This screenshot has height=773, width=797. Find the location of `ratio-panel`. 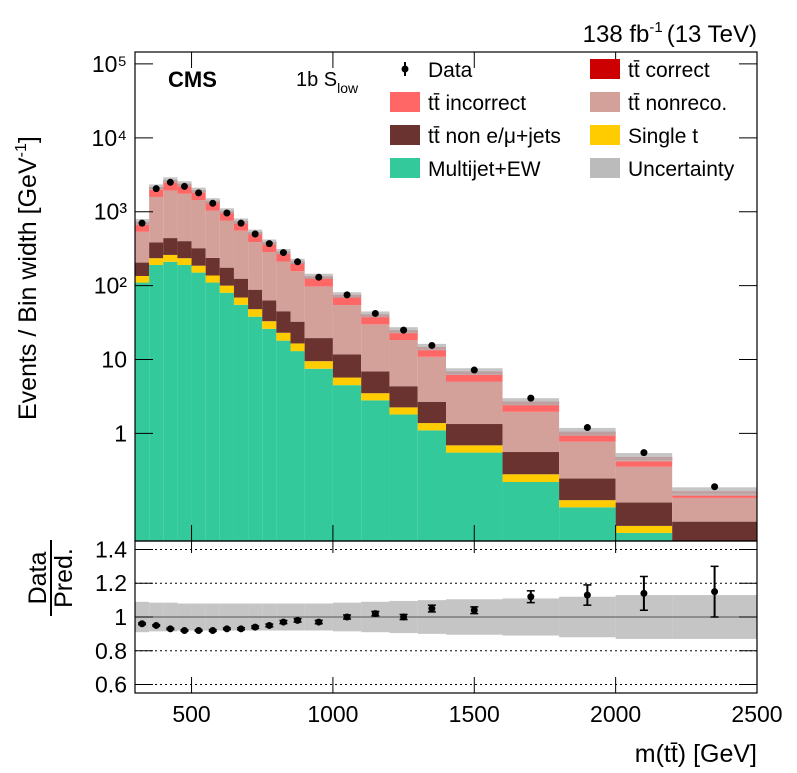

ratio-panel is located at coordinates (446, 617).